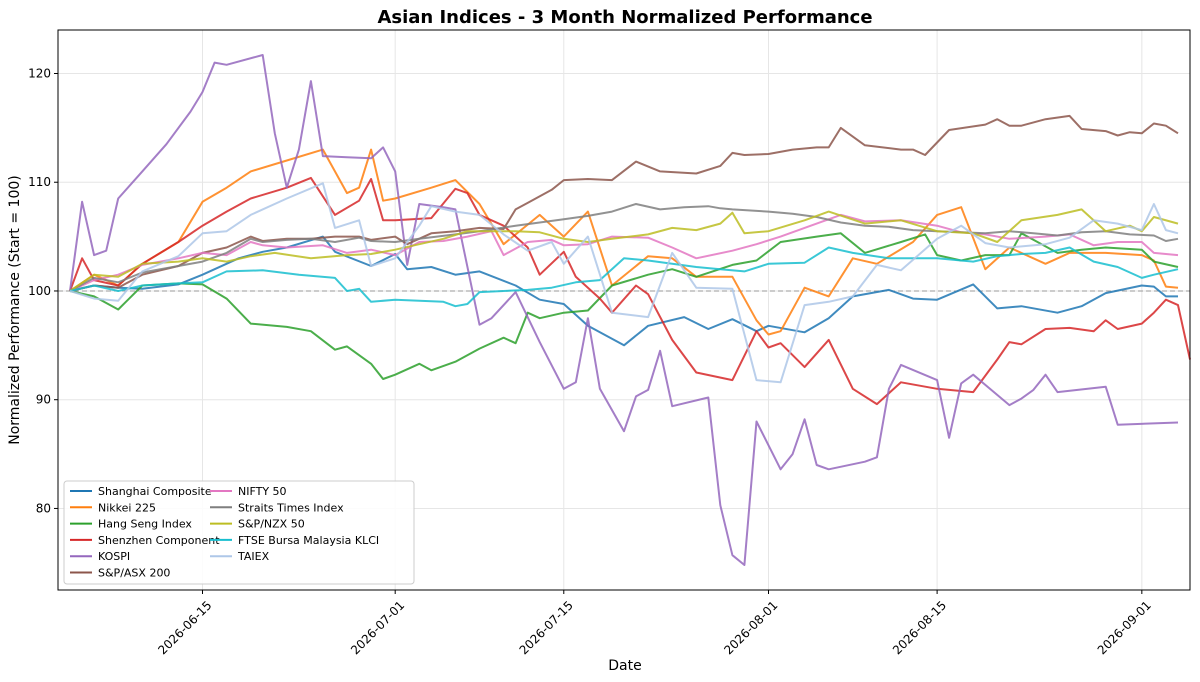 The height and width of the screenshot is (682, 1200). What do you see at coordinates (39, 182) in the screenshot?
I see `y-tick-label: 110` at bounding box center [39, 182].